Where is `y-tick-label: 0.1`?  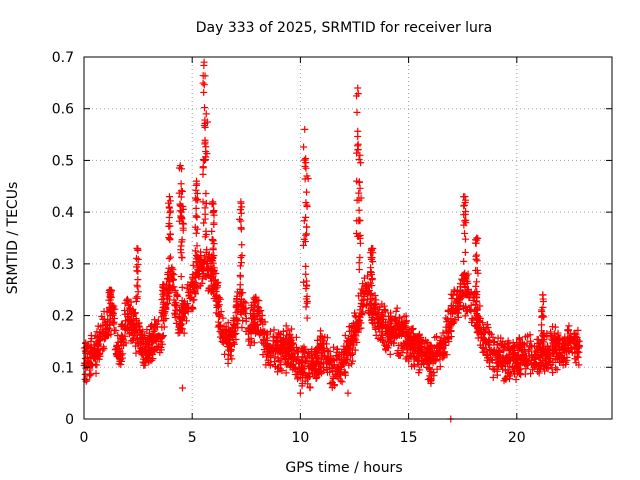 y-tick-label: 0.1 is located at coordinates (63, 368).